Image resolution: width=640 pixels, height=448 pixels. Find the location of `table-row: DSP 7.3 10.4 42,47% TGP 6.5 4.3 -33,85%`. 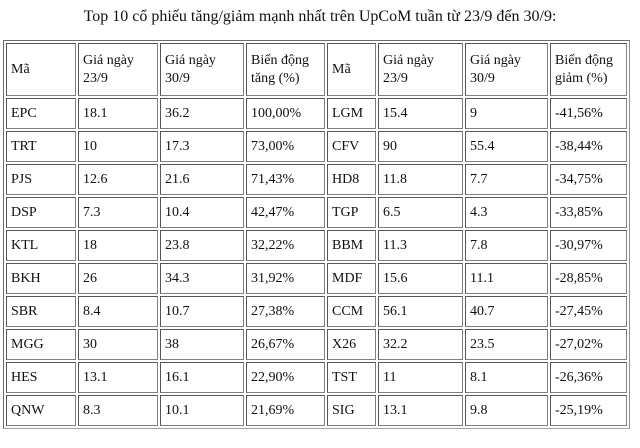

table-row: DSP 7.3 10.4 42,47% TGP 6.5 4.3 -33,85% is located at coordinates (316, 212).